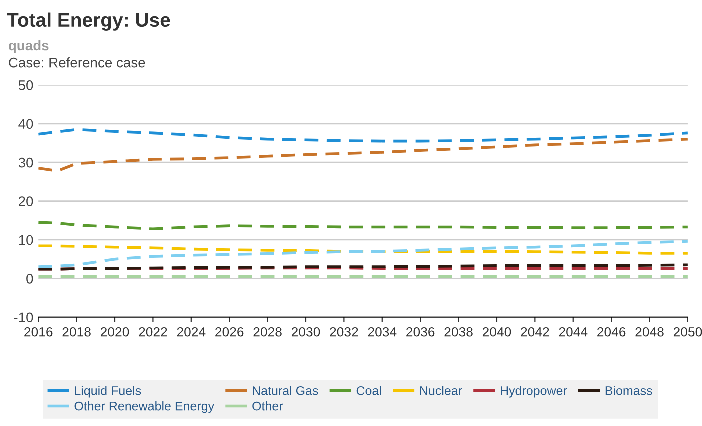 The height and width of the screenshot is (426, 702). Describe the element at coordinates (369, 391) in the screenshot. I see `legend-label: Coal` at that location.